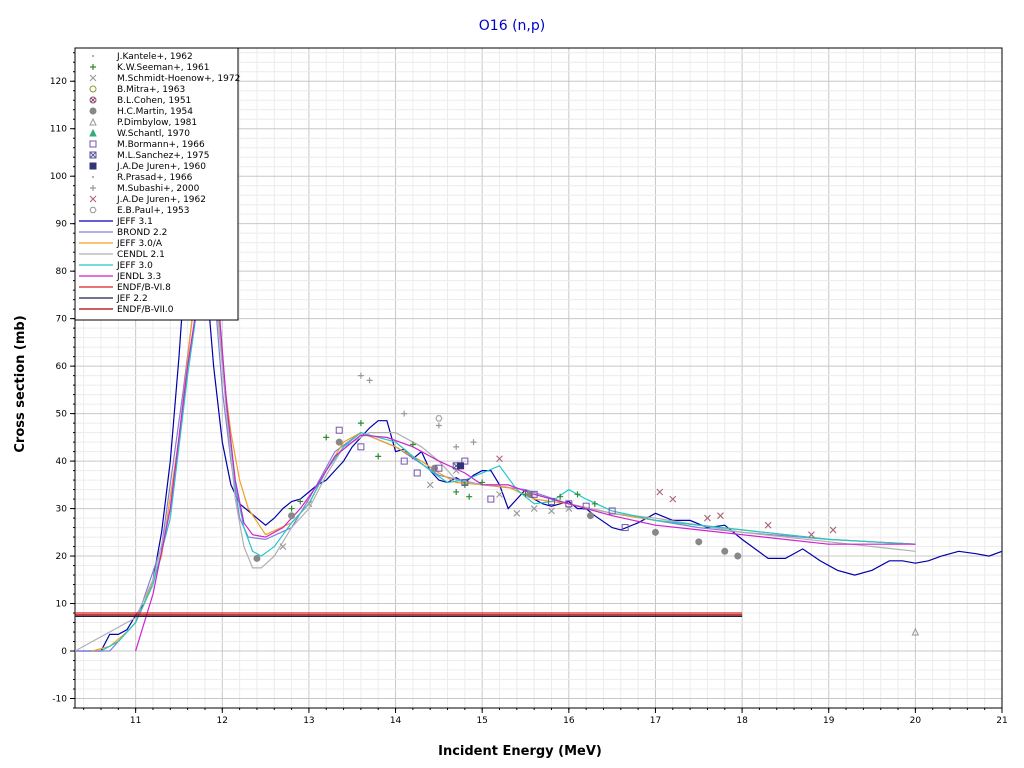 The image size is (1024, 768). I want to click on x-tick-label: 19, so click(829, 721).